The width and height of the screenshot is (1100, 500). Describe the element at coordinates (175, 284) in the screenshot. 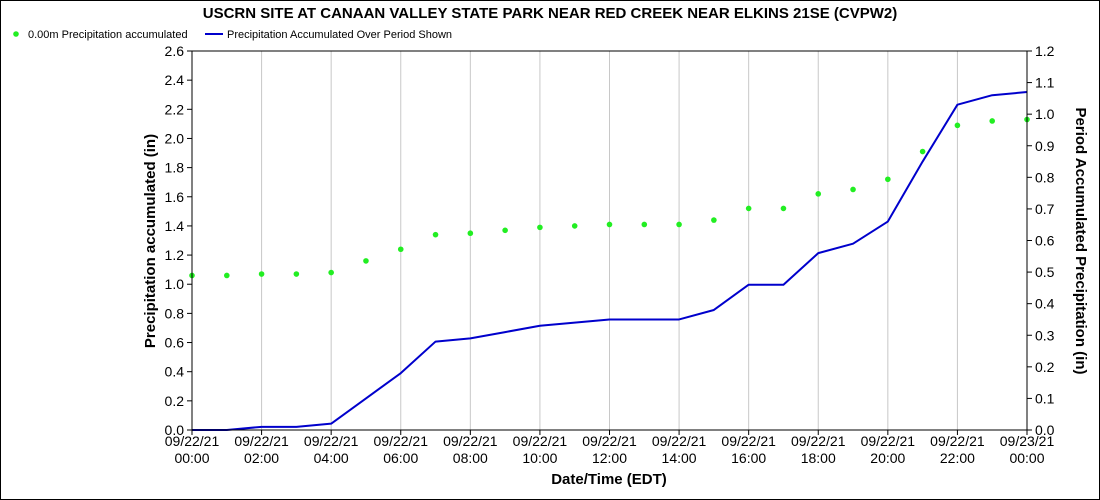

I see `left-tick-label: 1.0` at that location.